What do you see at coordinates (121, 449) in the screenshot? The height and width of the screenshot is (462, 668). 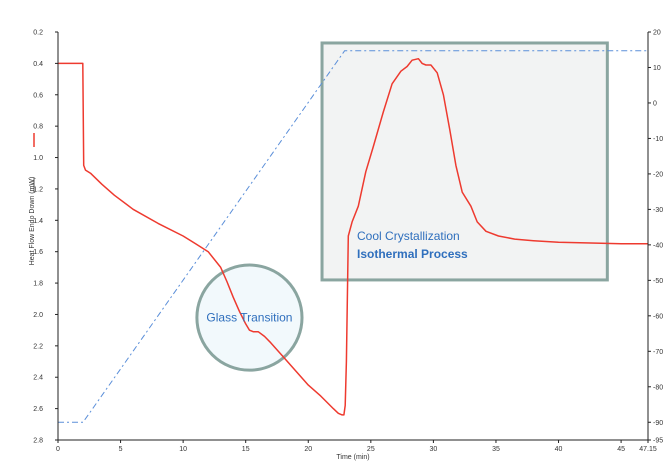 I see `x-tick-label: 5` at bounding box center [121, 449].